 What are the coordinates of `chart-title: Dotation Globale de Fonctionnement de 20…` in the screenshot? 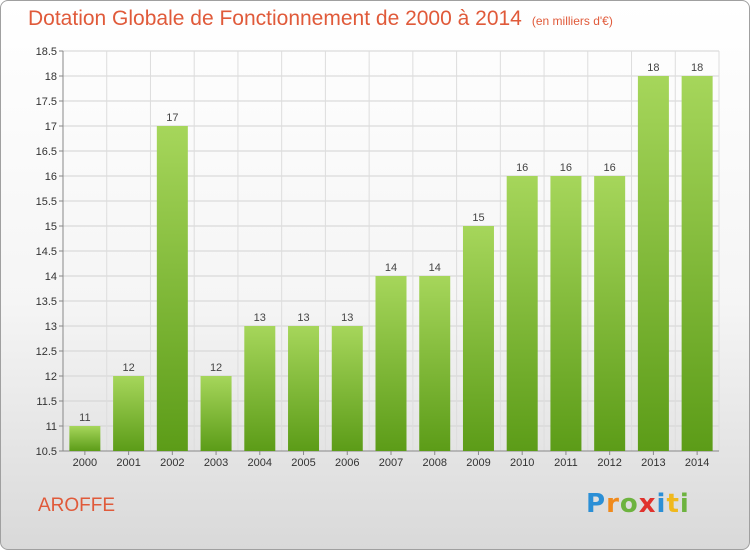 It's located at (320, 19).